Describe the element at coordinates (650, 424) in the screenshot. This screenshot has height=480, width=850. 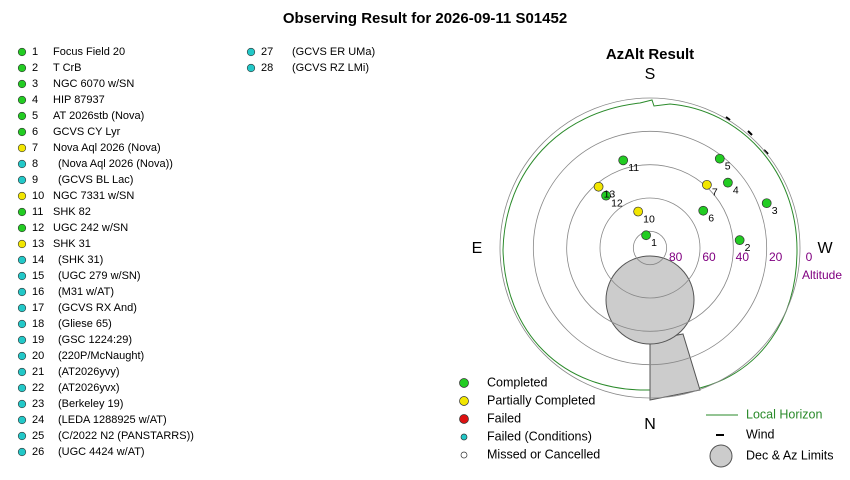
I see `compass-label: N` at that location.